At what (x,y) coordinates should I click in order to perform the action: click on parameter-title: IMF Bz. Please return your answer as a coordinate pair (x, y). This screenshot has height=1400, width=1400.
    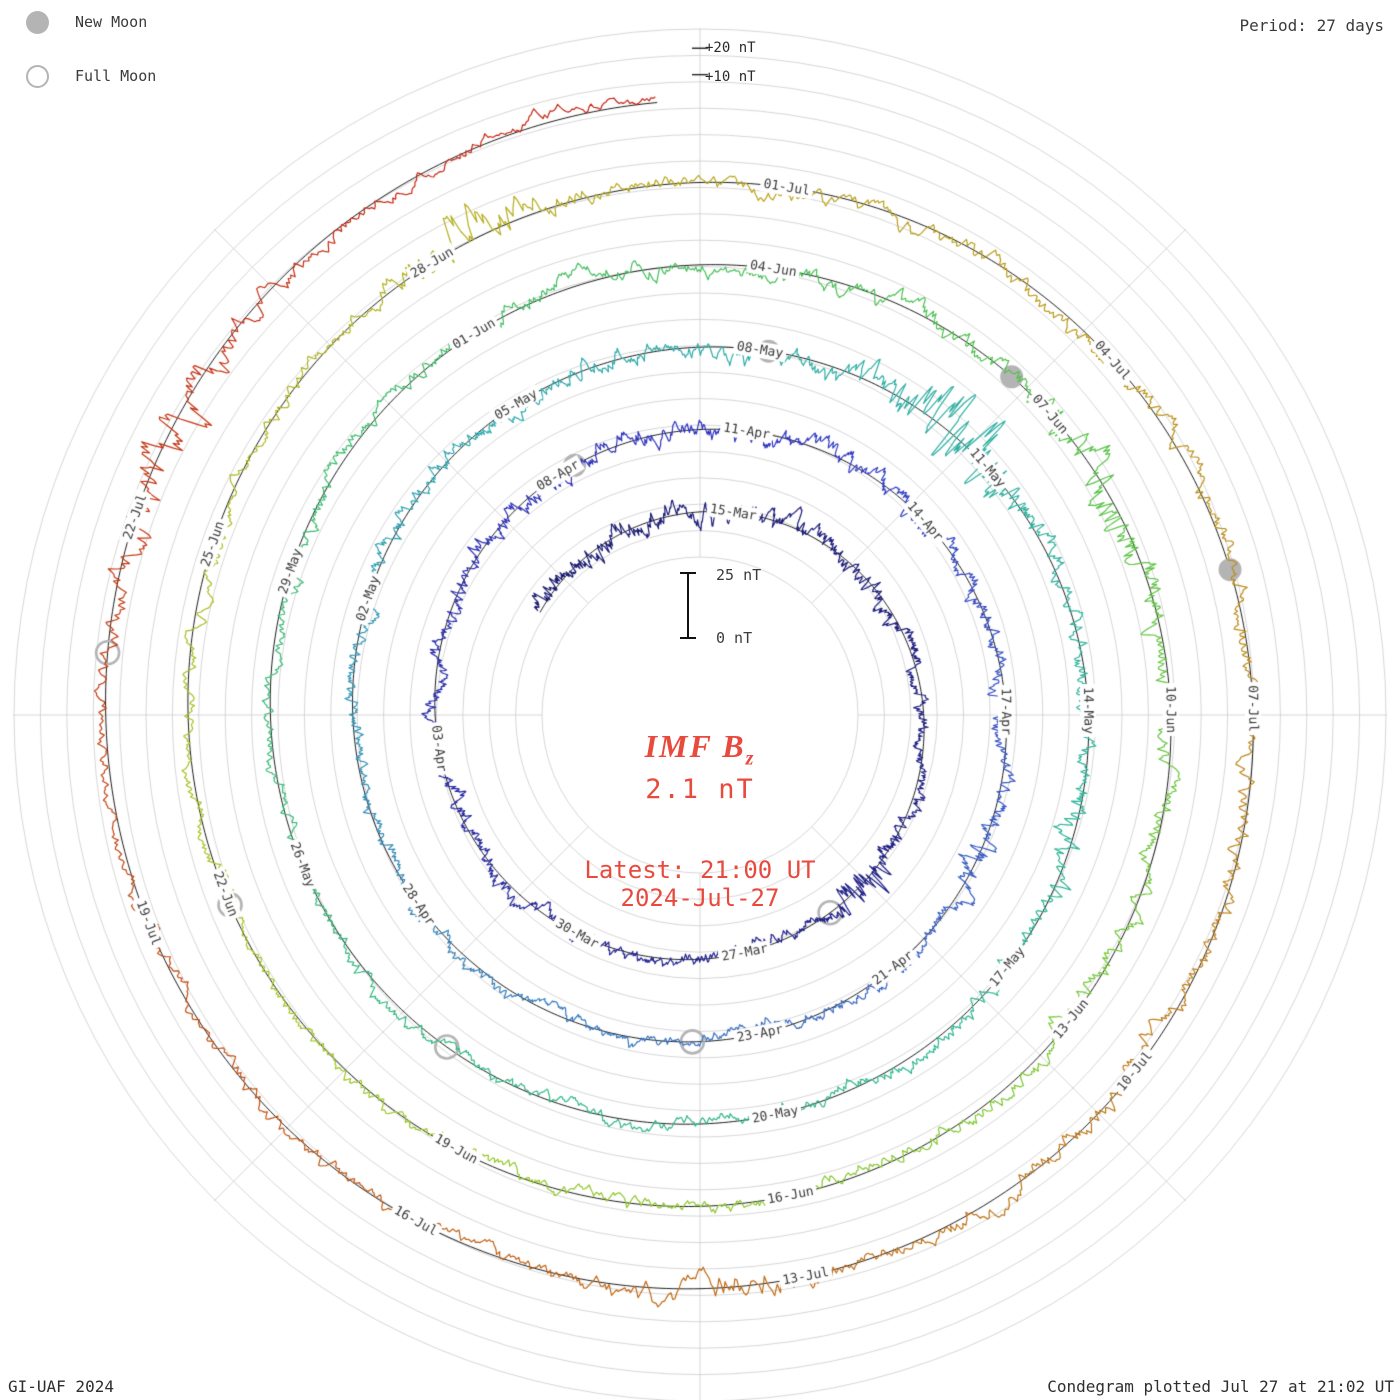
    Looking at the image, I should click on (700, 749).